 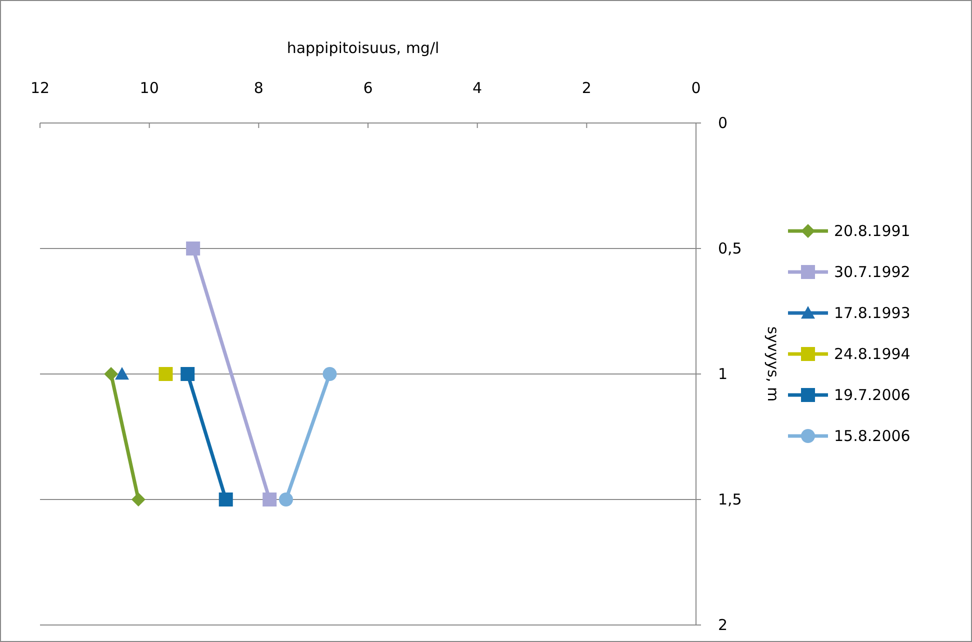 I want to click on legend-label: 19.7.2006, so click(x=872, y=395).